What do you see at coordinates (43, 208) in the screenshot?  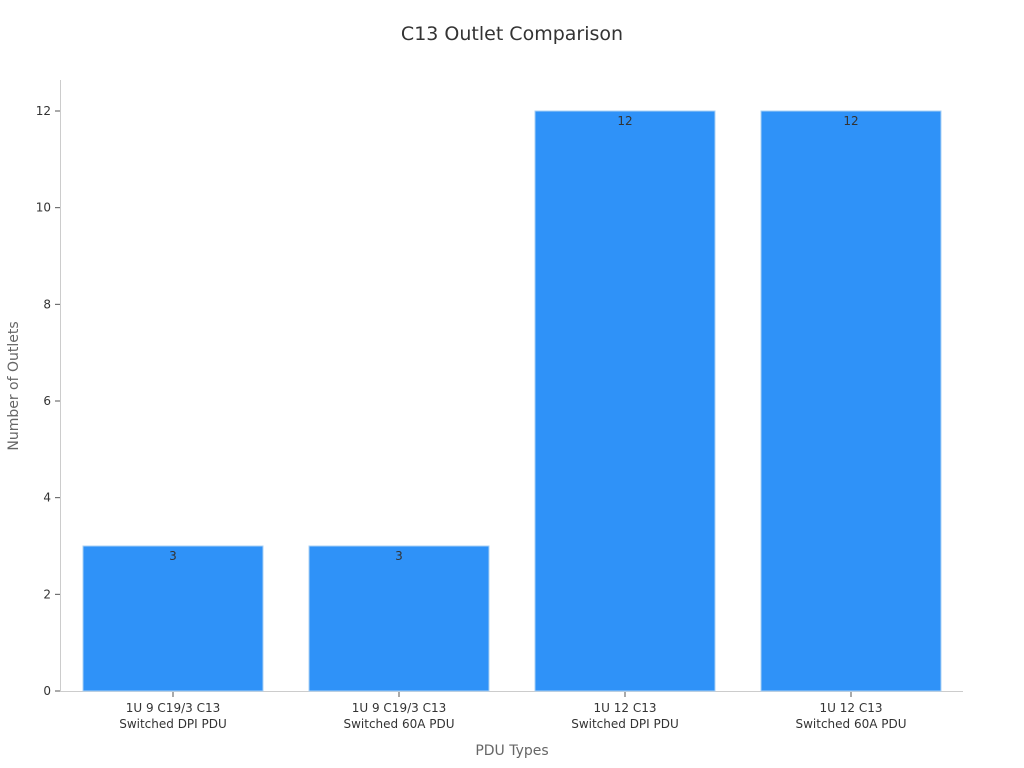 I see `y-tick-label: 10` at bounding box center [43, 208].